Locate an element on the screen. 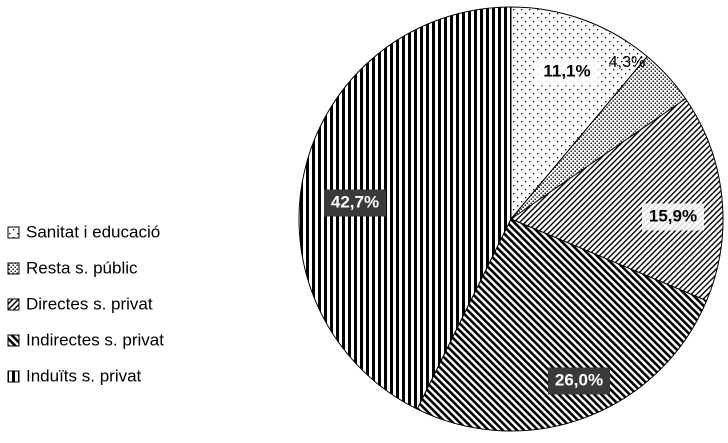 The width and height of the screenshot is (728, 443). legend-item: Directes s. privat is located at coordinates (80, 303).